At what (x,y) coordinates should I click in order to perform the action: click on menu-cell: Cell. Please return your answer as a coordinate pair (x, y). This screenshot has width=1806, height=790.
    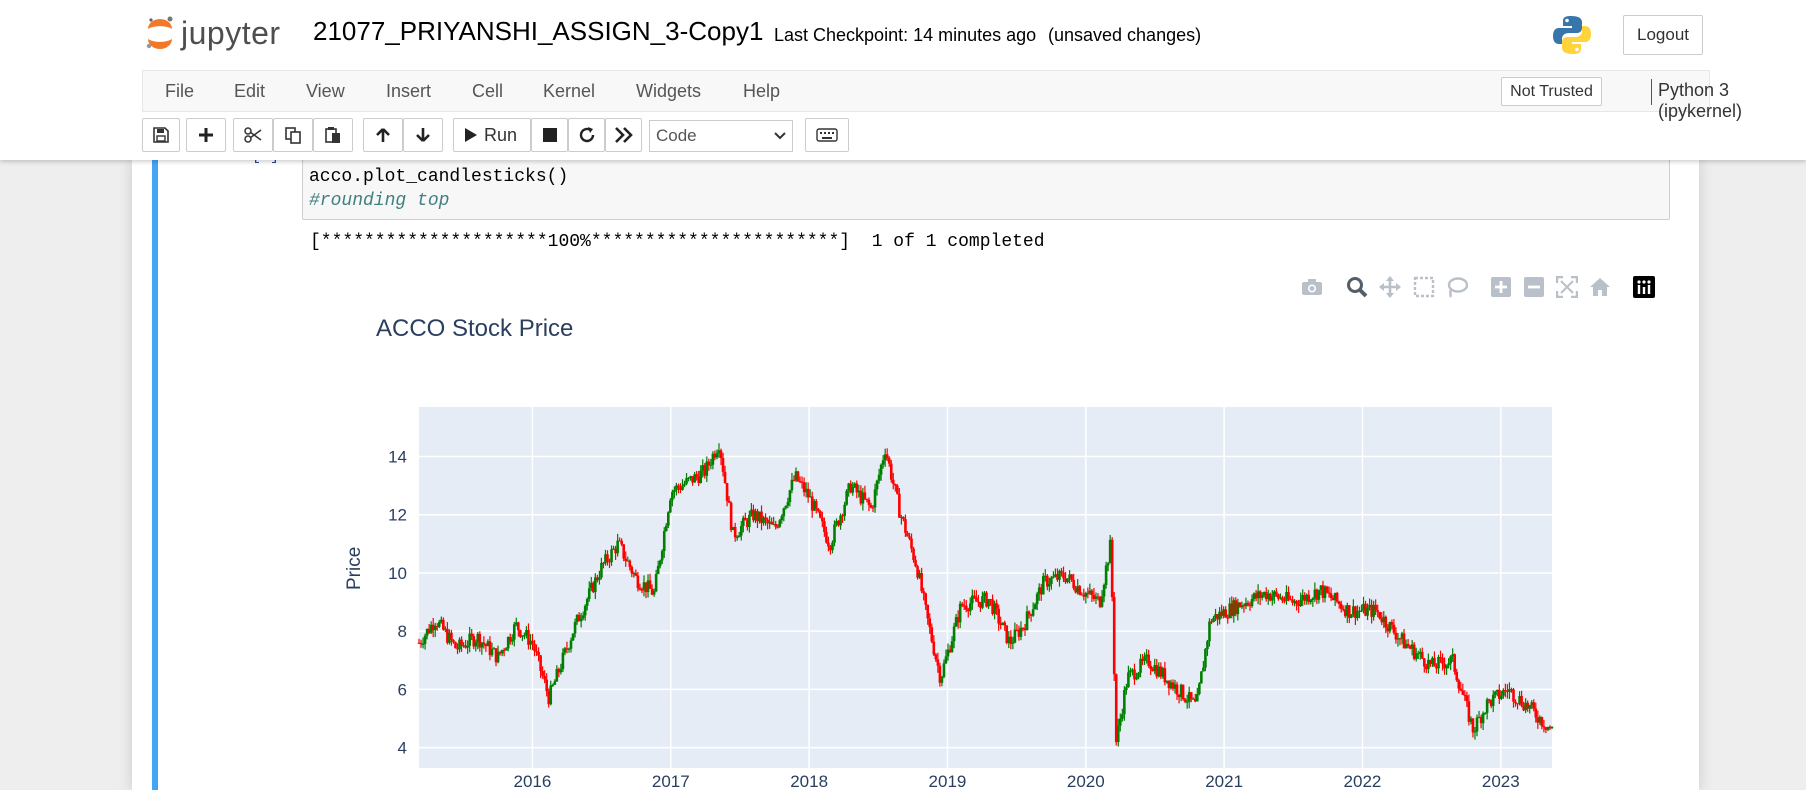
    Looking at the image, I should click on (487, 91).